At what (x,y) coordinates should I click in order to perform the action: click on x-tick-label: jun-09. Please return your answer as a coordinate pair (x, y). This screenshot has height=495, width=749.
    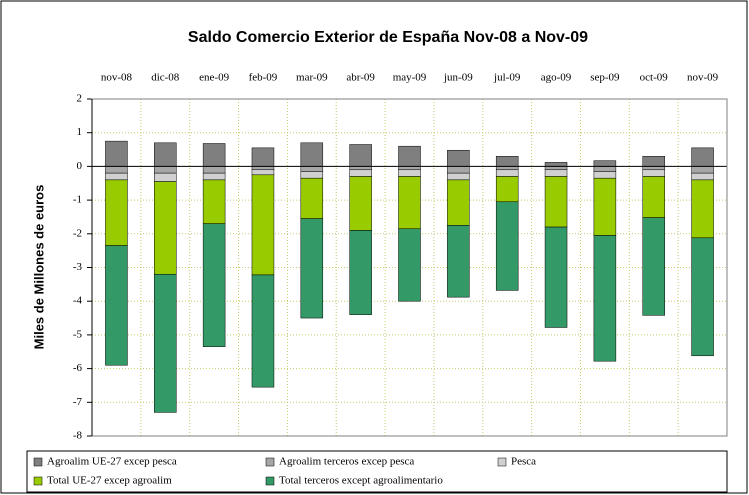
    Looking at the image, I should click on (458, 78).